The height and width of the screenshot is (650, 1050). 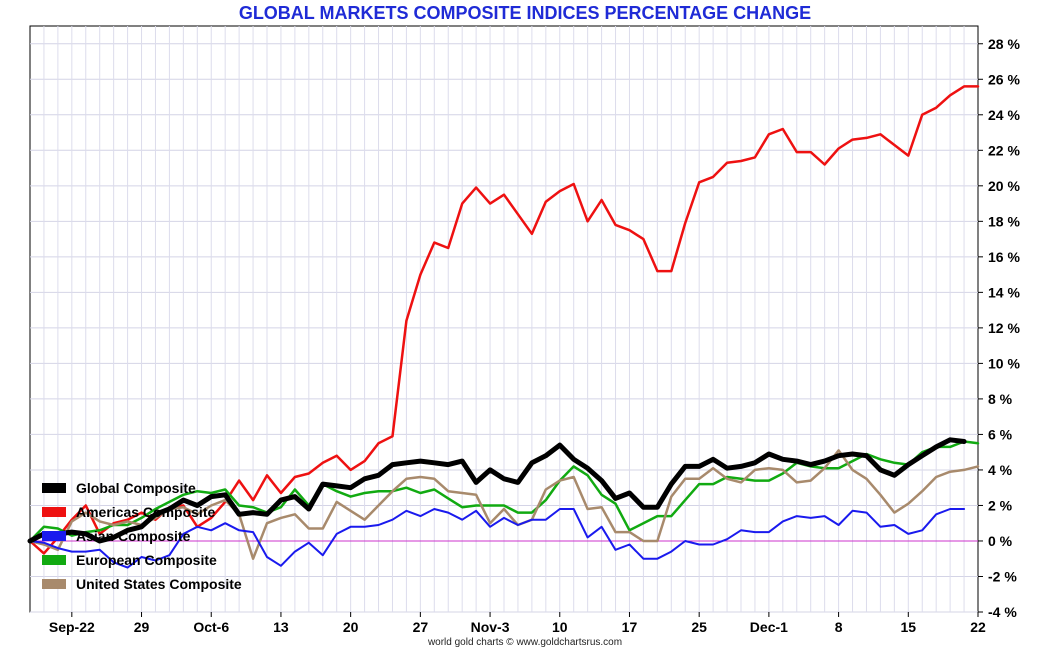 I want to click on y-tick-label: -4 %, so click(x=1002, y=612).